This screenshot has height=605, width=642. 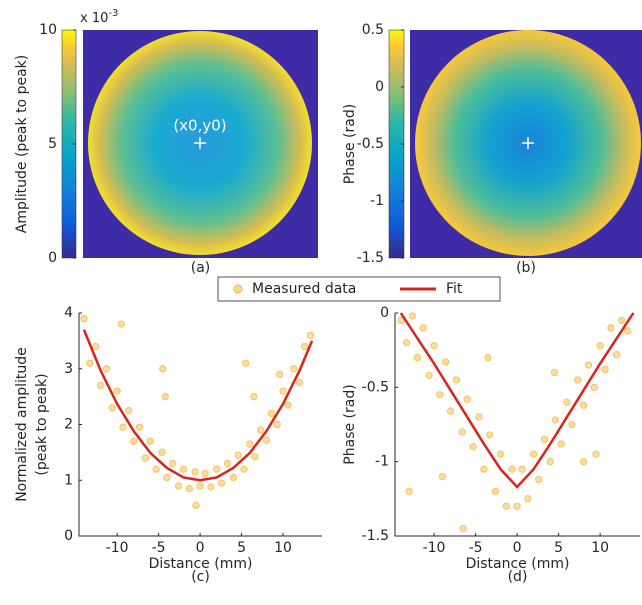 What do you see at coordinates (350, 144) in the screenshot?
I see `colorbar-label: Phase (rad)` at bounding box center [350, 144].